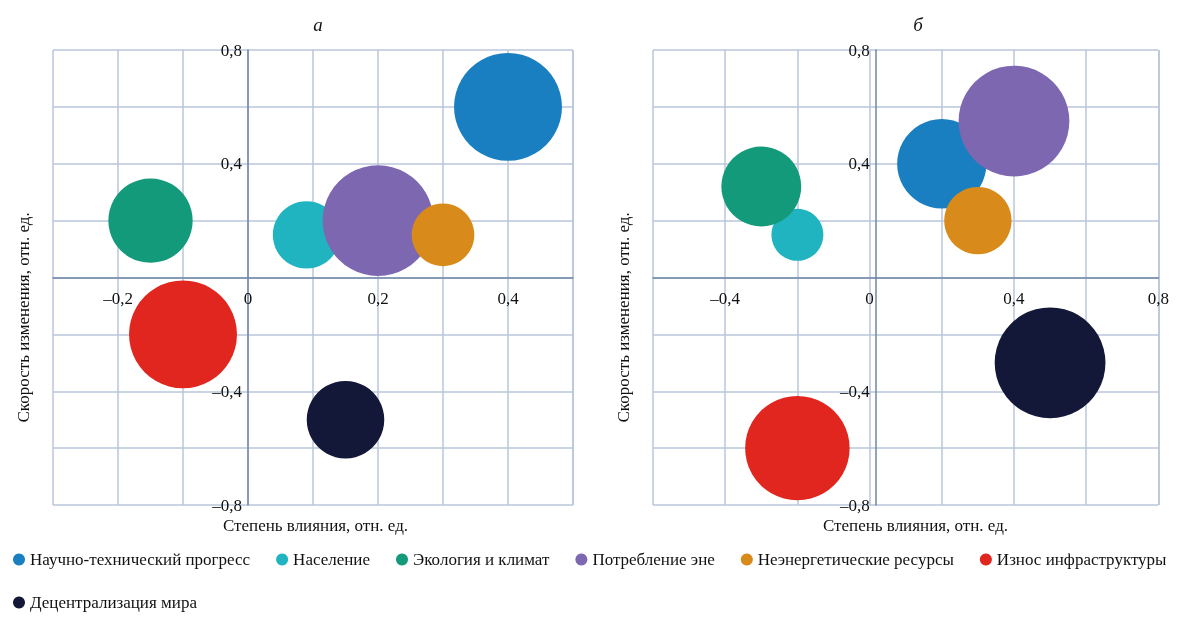 This screenshot has width=1180, height=624. What do you see at coordinates (114, 602) in the screenshot?
I see `legend-label: Децентрализация мира` at bounding box center [114, 602].